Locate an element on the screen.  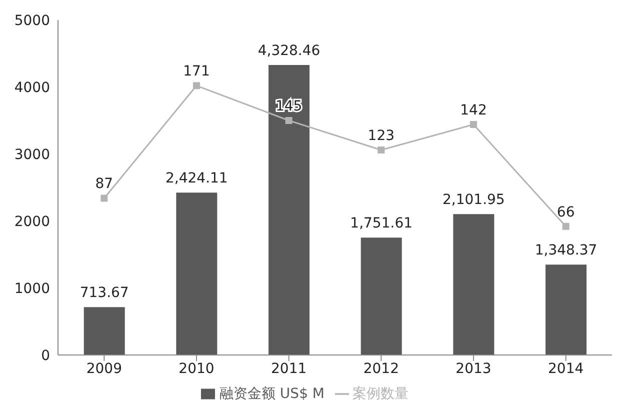
data-label: 142 is located at coordinates (473, 110).